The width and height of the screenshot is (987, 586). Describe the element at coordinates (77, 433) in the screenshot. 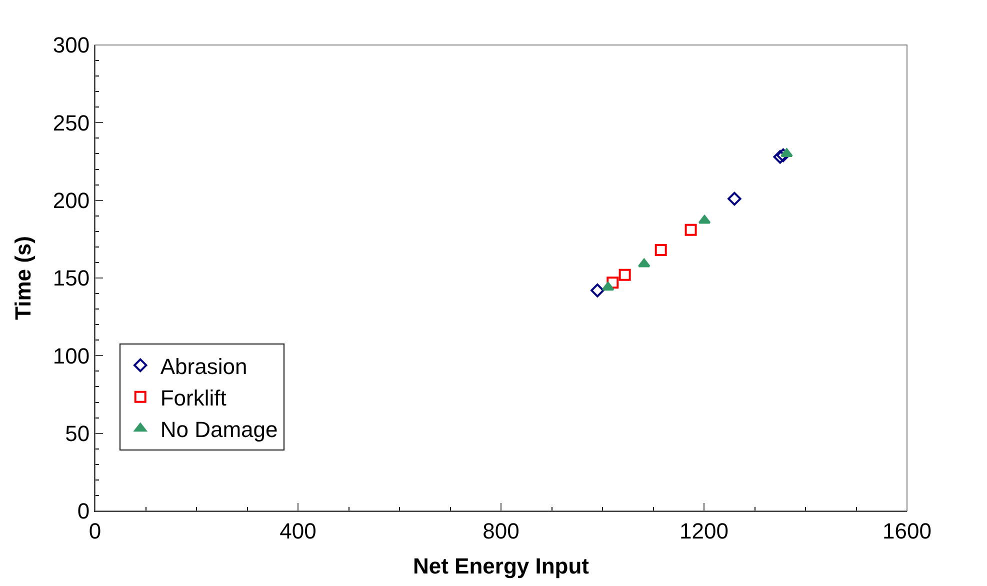

I see `y-tick-label: 50` at that location.